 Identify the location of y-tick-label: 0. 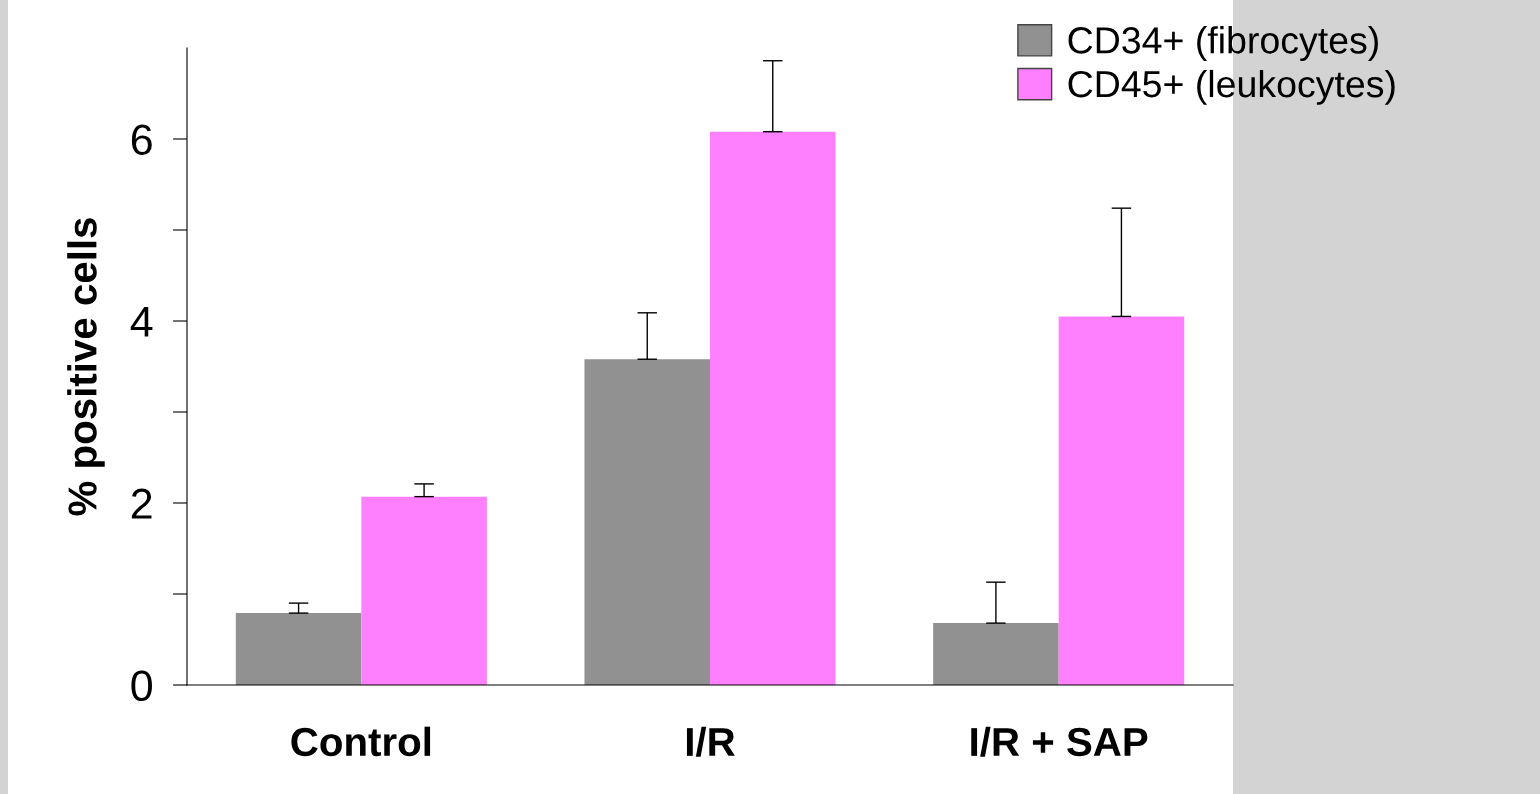
(141, 686).